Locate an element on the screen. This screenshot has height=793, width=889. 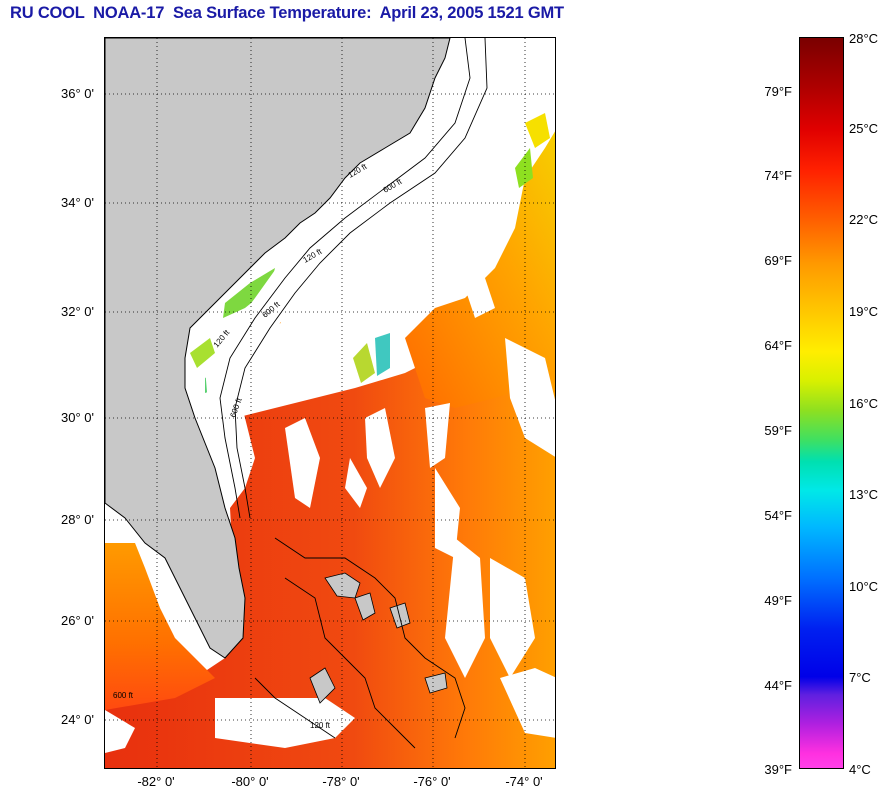
latitude-label: 24° 0' is located at coordinates (77, 719).